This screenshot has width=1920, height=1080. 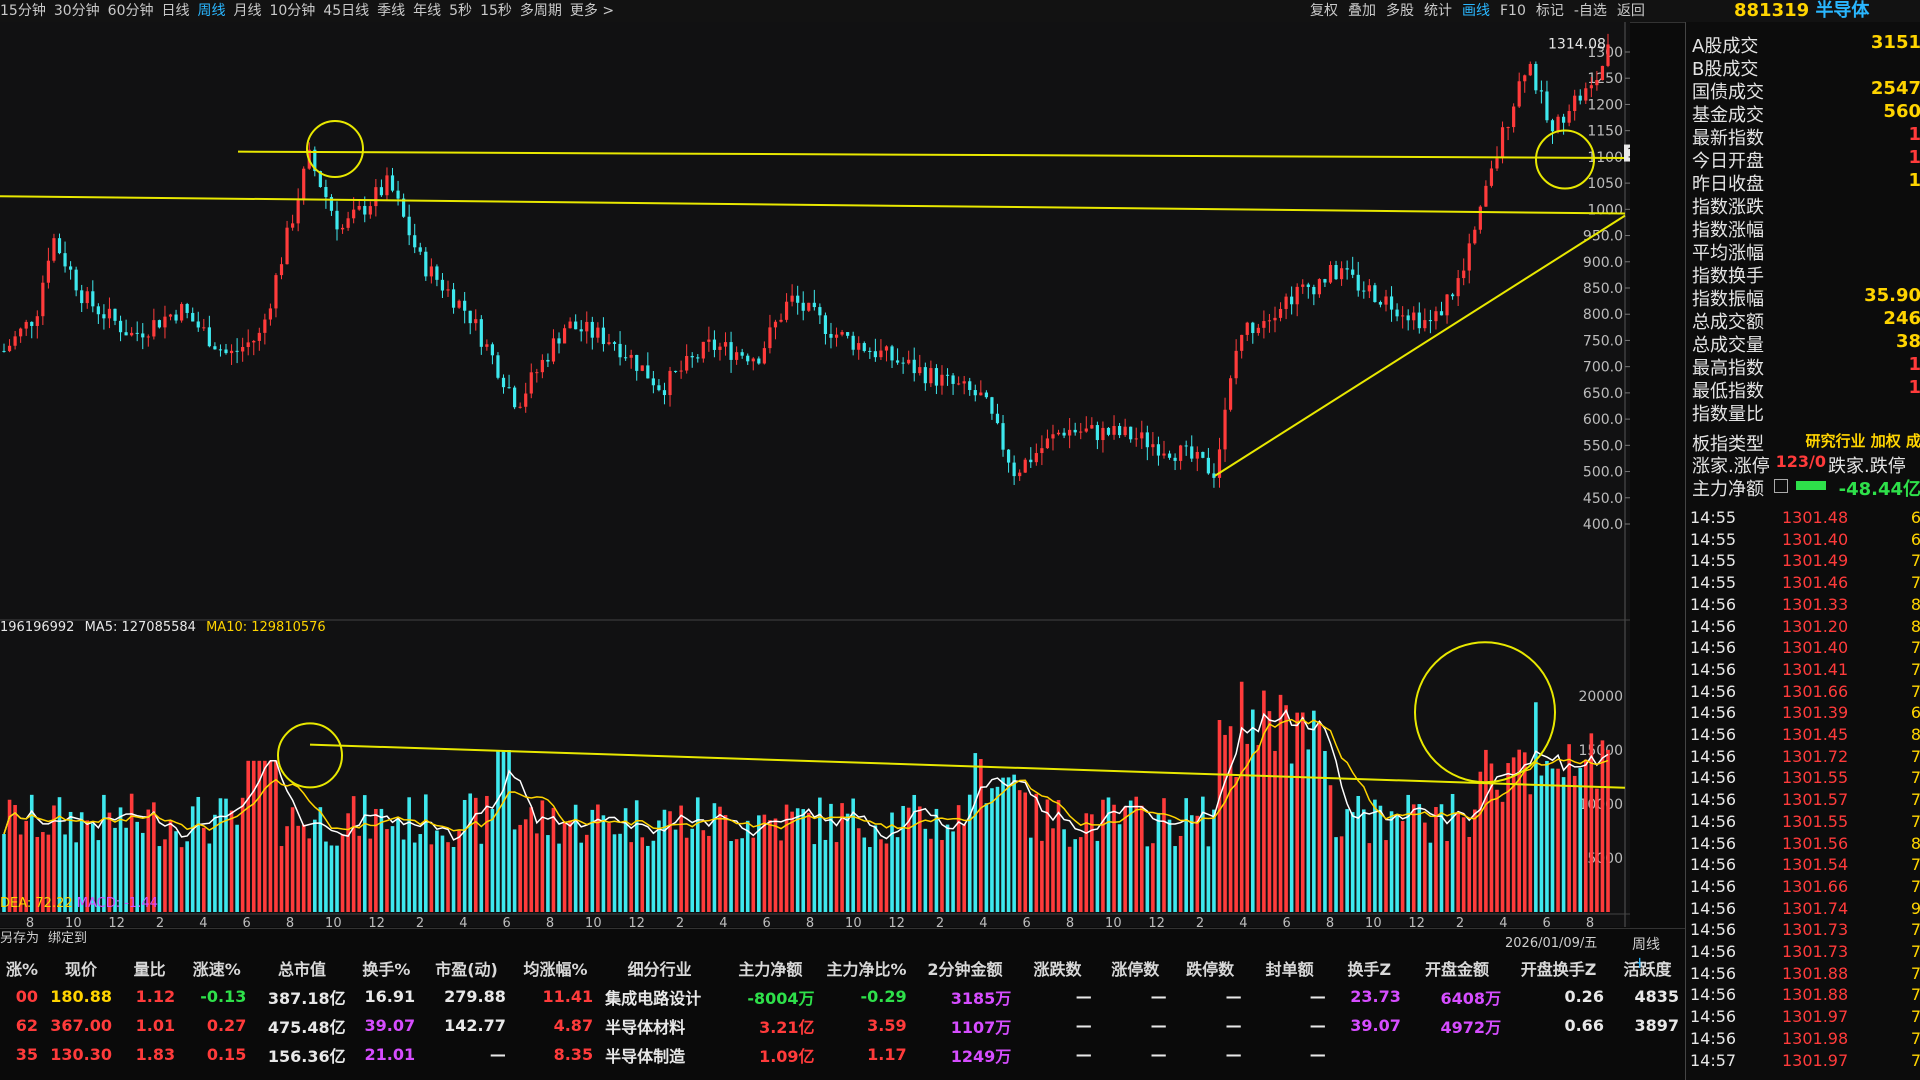 What do you see at coordinates (1728, 489) in the screenshot?
I see `net-label: 主力净额` at bounding box center [1728, 489].